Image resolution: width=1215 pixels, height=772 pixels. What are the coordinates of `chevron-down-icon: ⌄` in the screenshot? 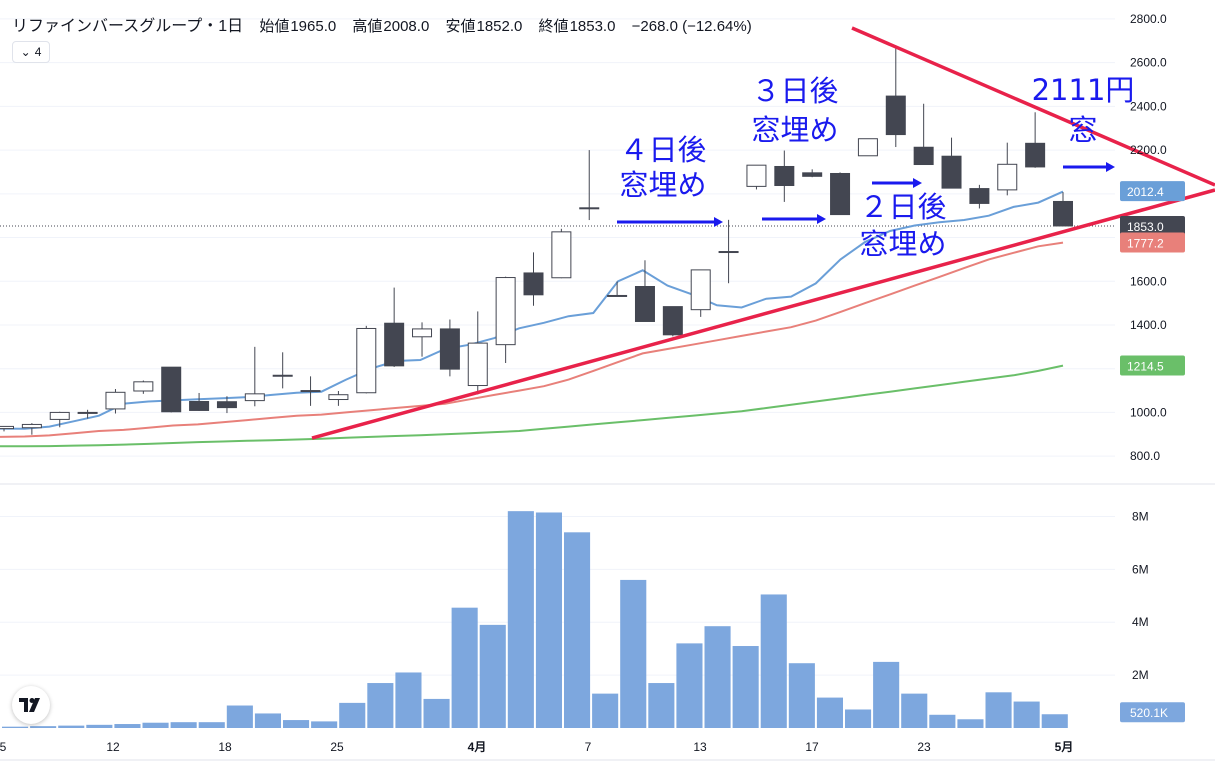 It's located at (25, 52).